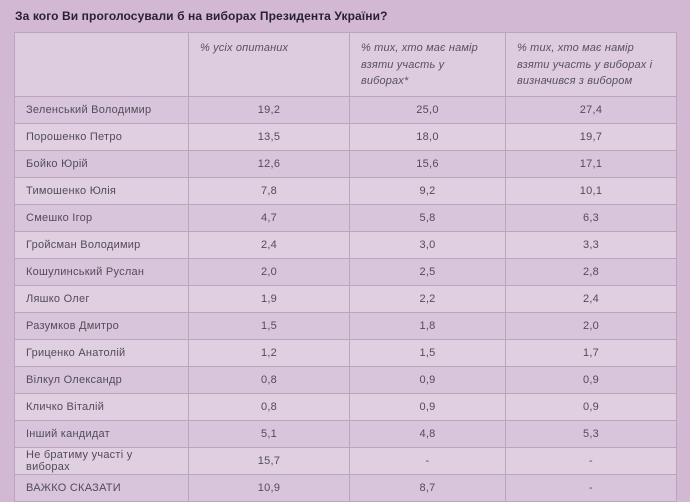  Describe the element at coordinates (269, 190) in the screenshot. I see `row-value: 7,8` at that location.